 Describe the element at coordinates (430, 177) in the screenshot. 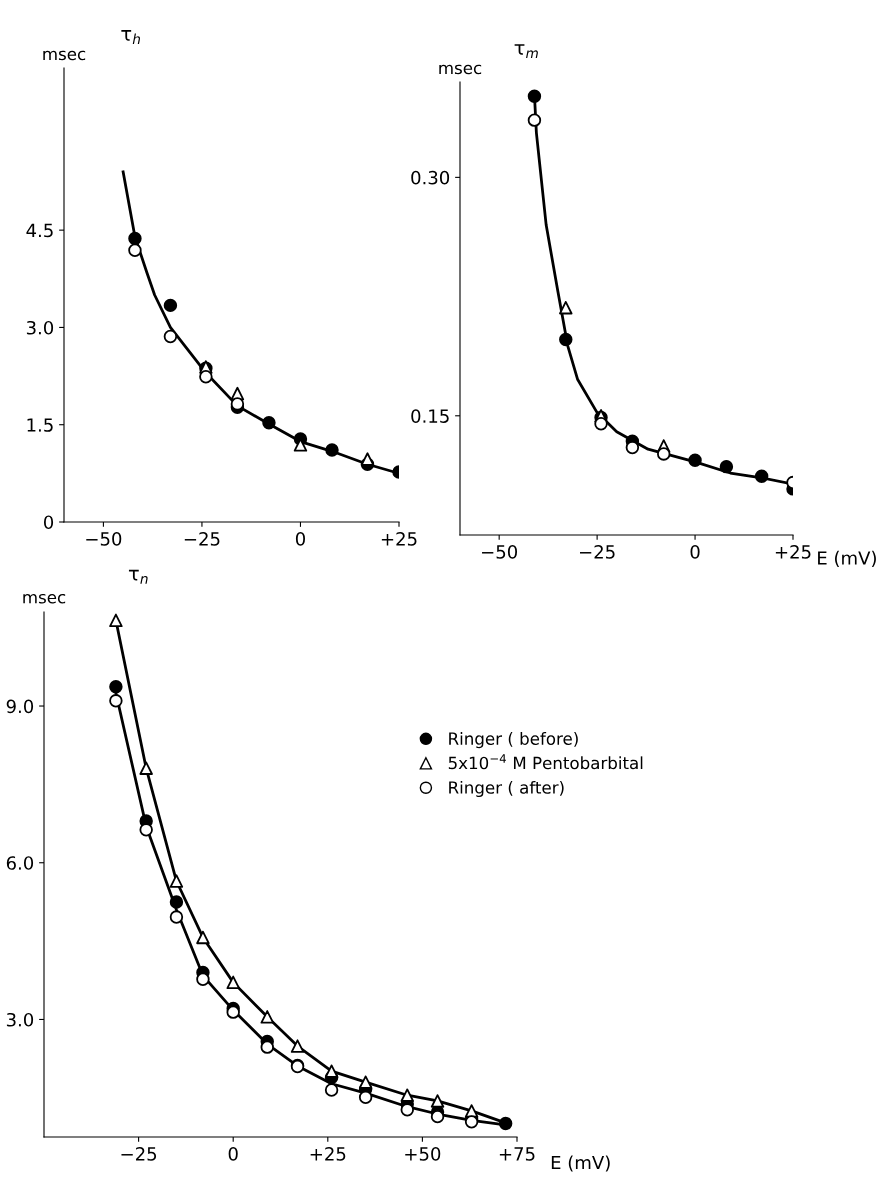

I see `y-tick-label: 0.30` at that location.